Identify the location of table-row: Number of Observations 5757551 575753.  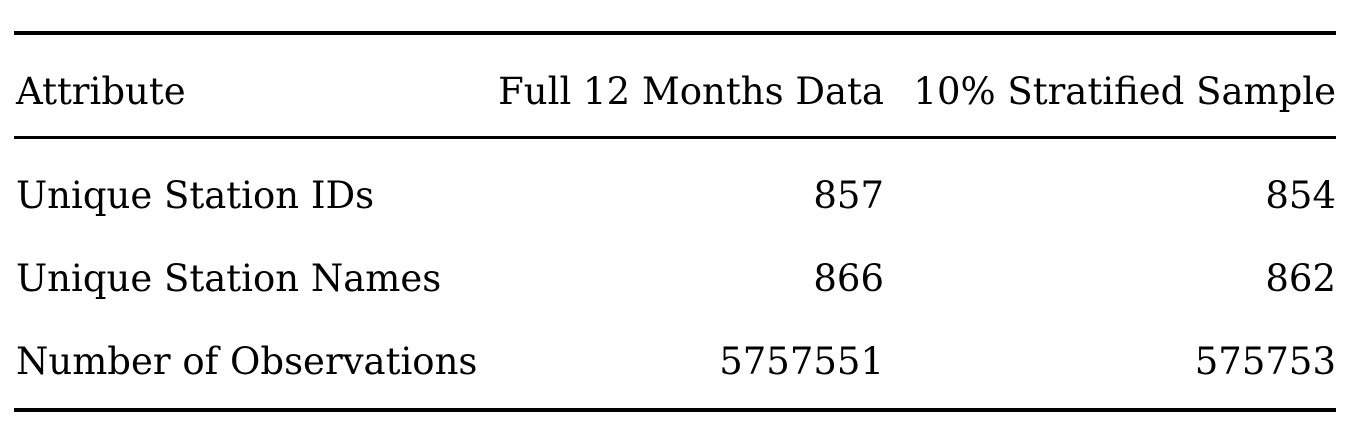
(675, 362).